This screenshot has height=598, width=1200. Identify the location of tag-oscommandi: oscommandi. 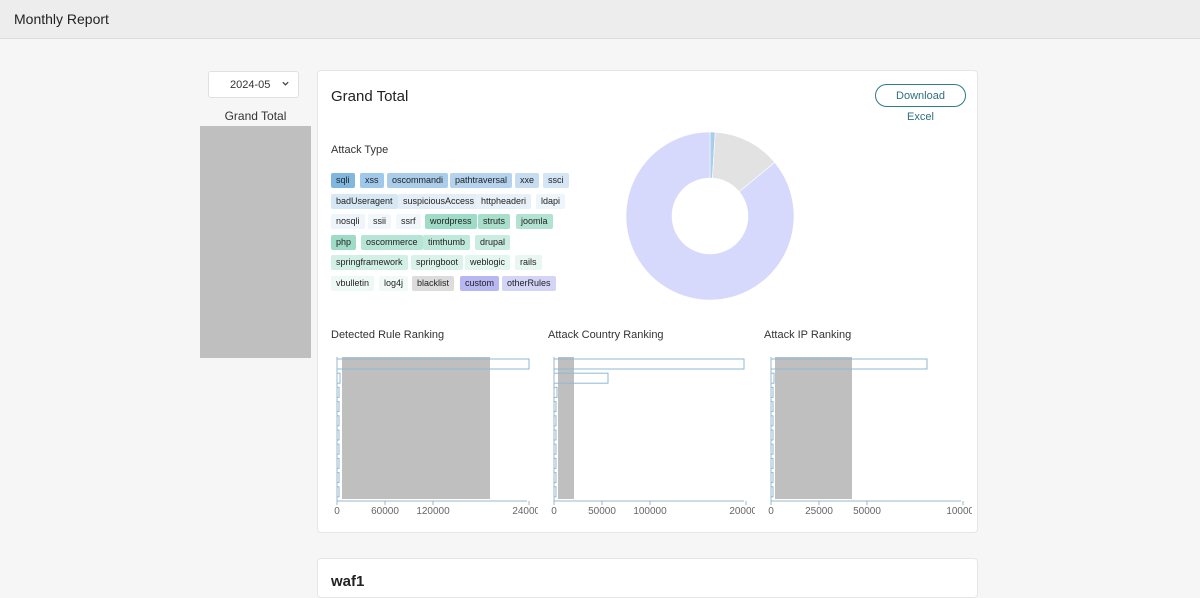
(418, 180).